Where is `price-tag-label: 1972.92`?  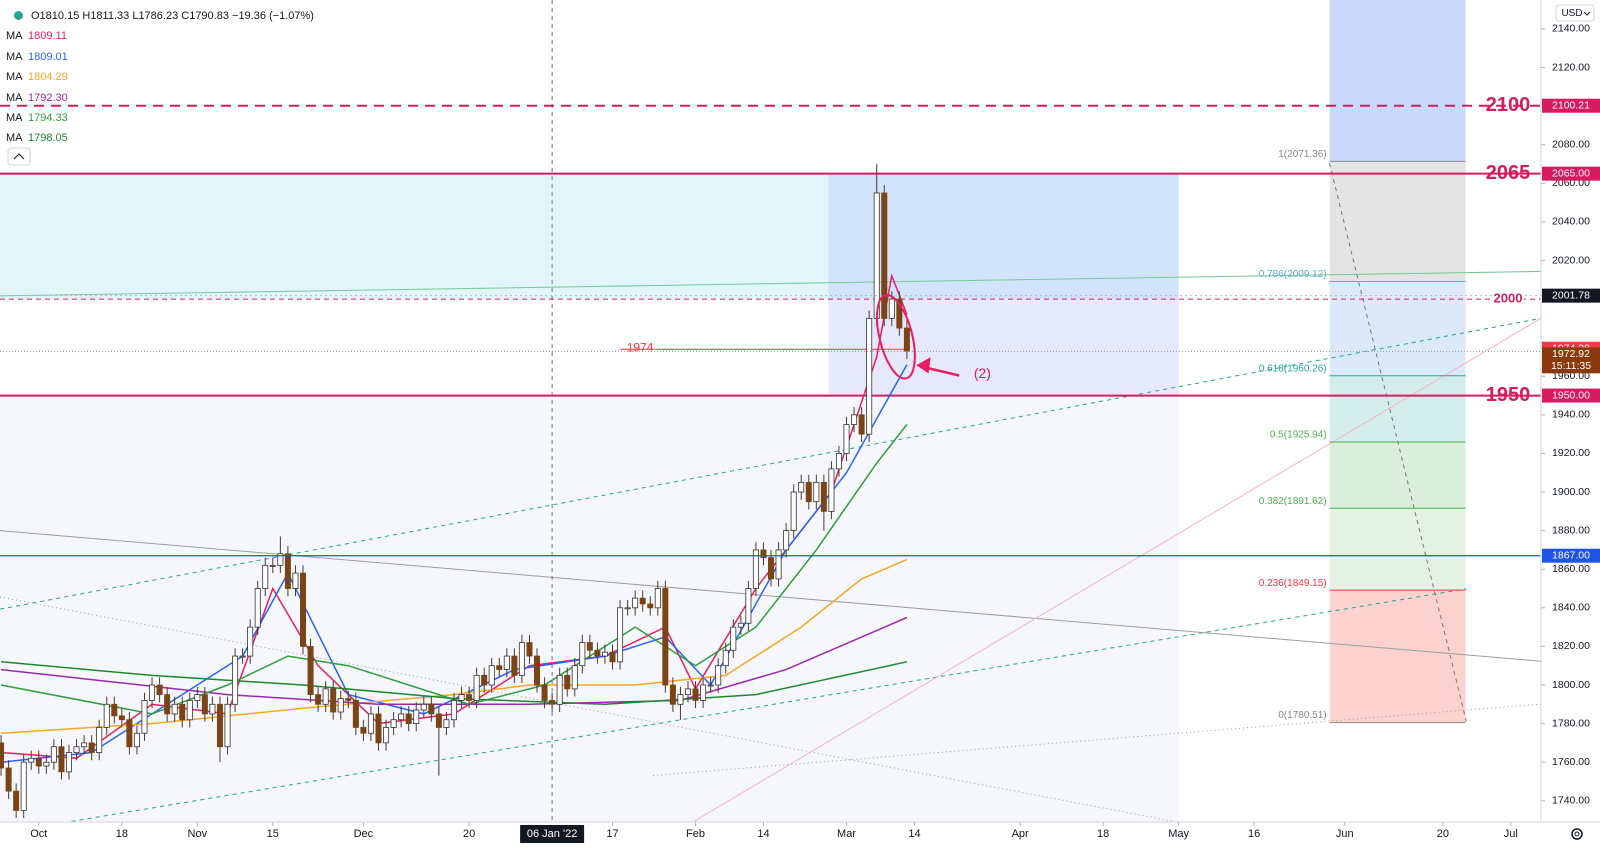 price-tag-label: 1972.92 is located at coordinates (1571, 354).